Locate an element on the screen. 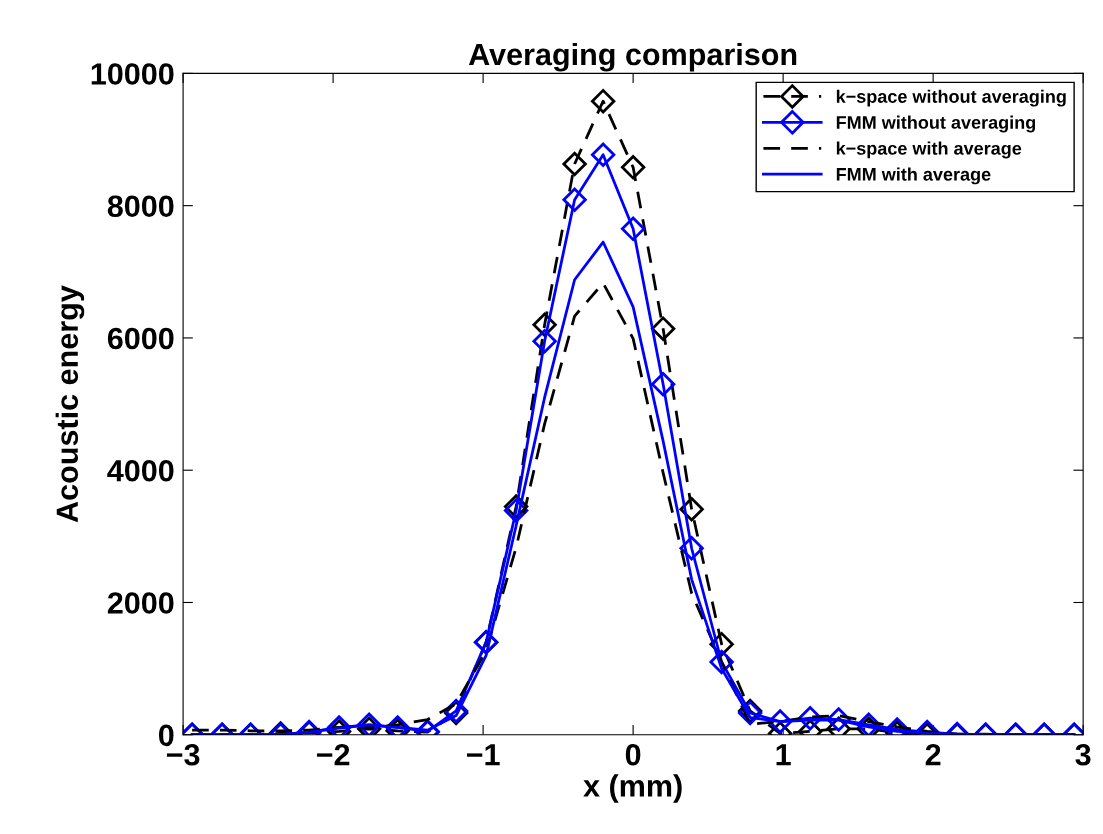 The image size is (1103, 834). y-tick-label: 2000 is located at coordinates (140, 603).